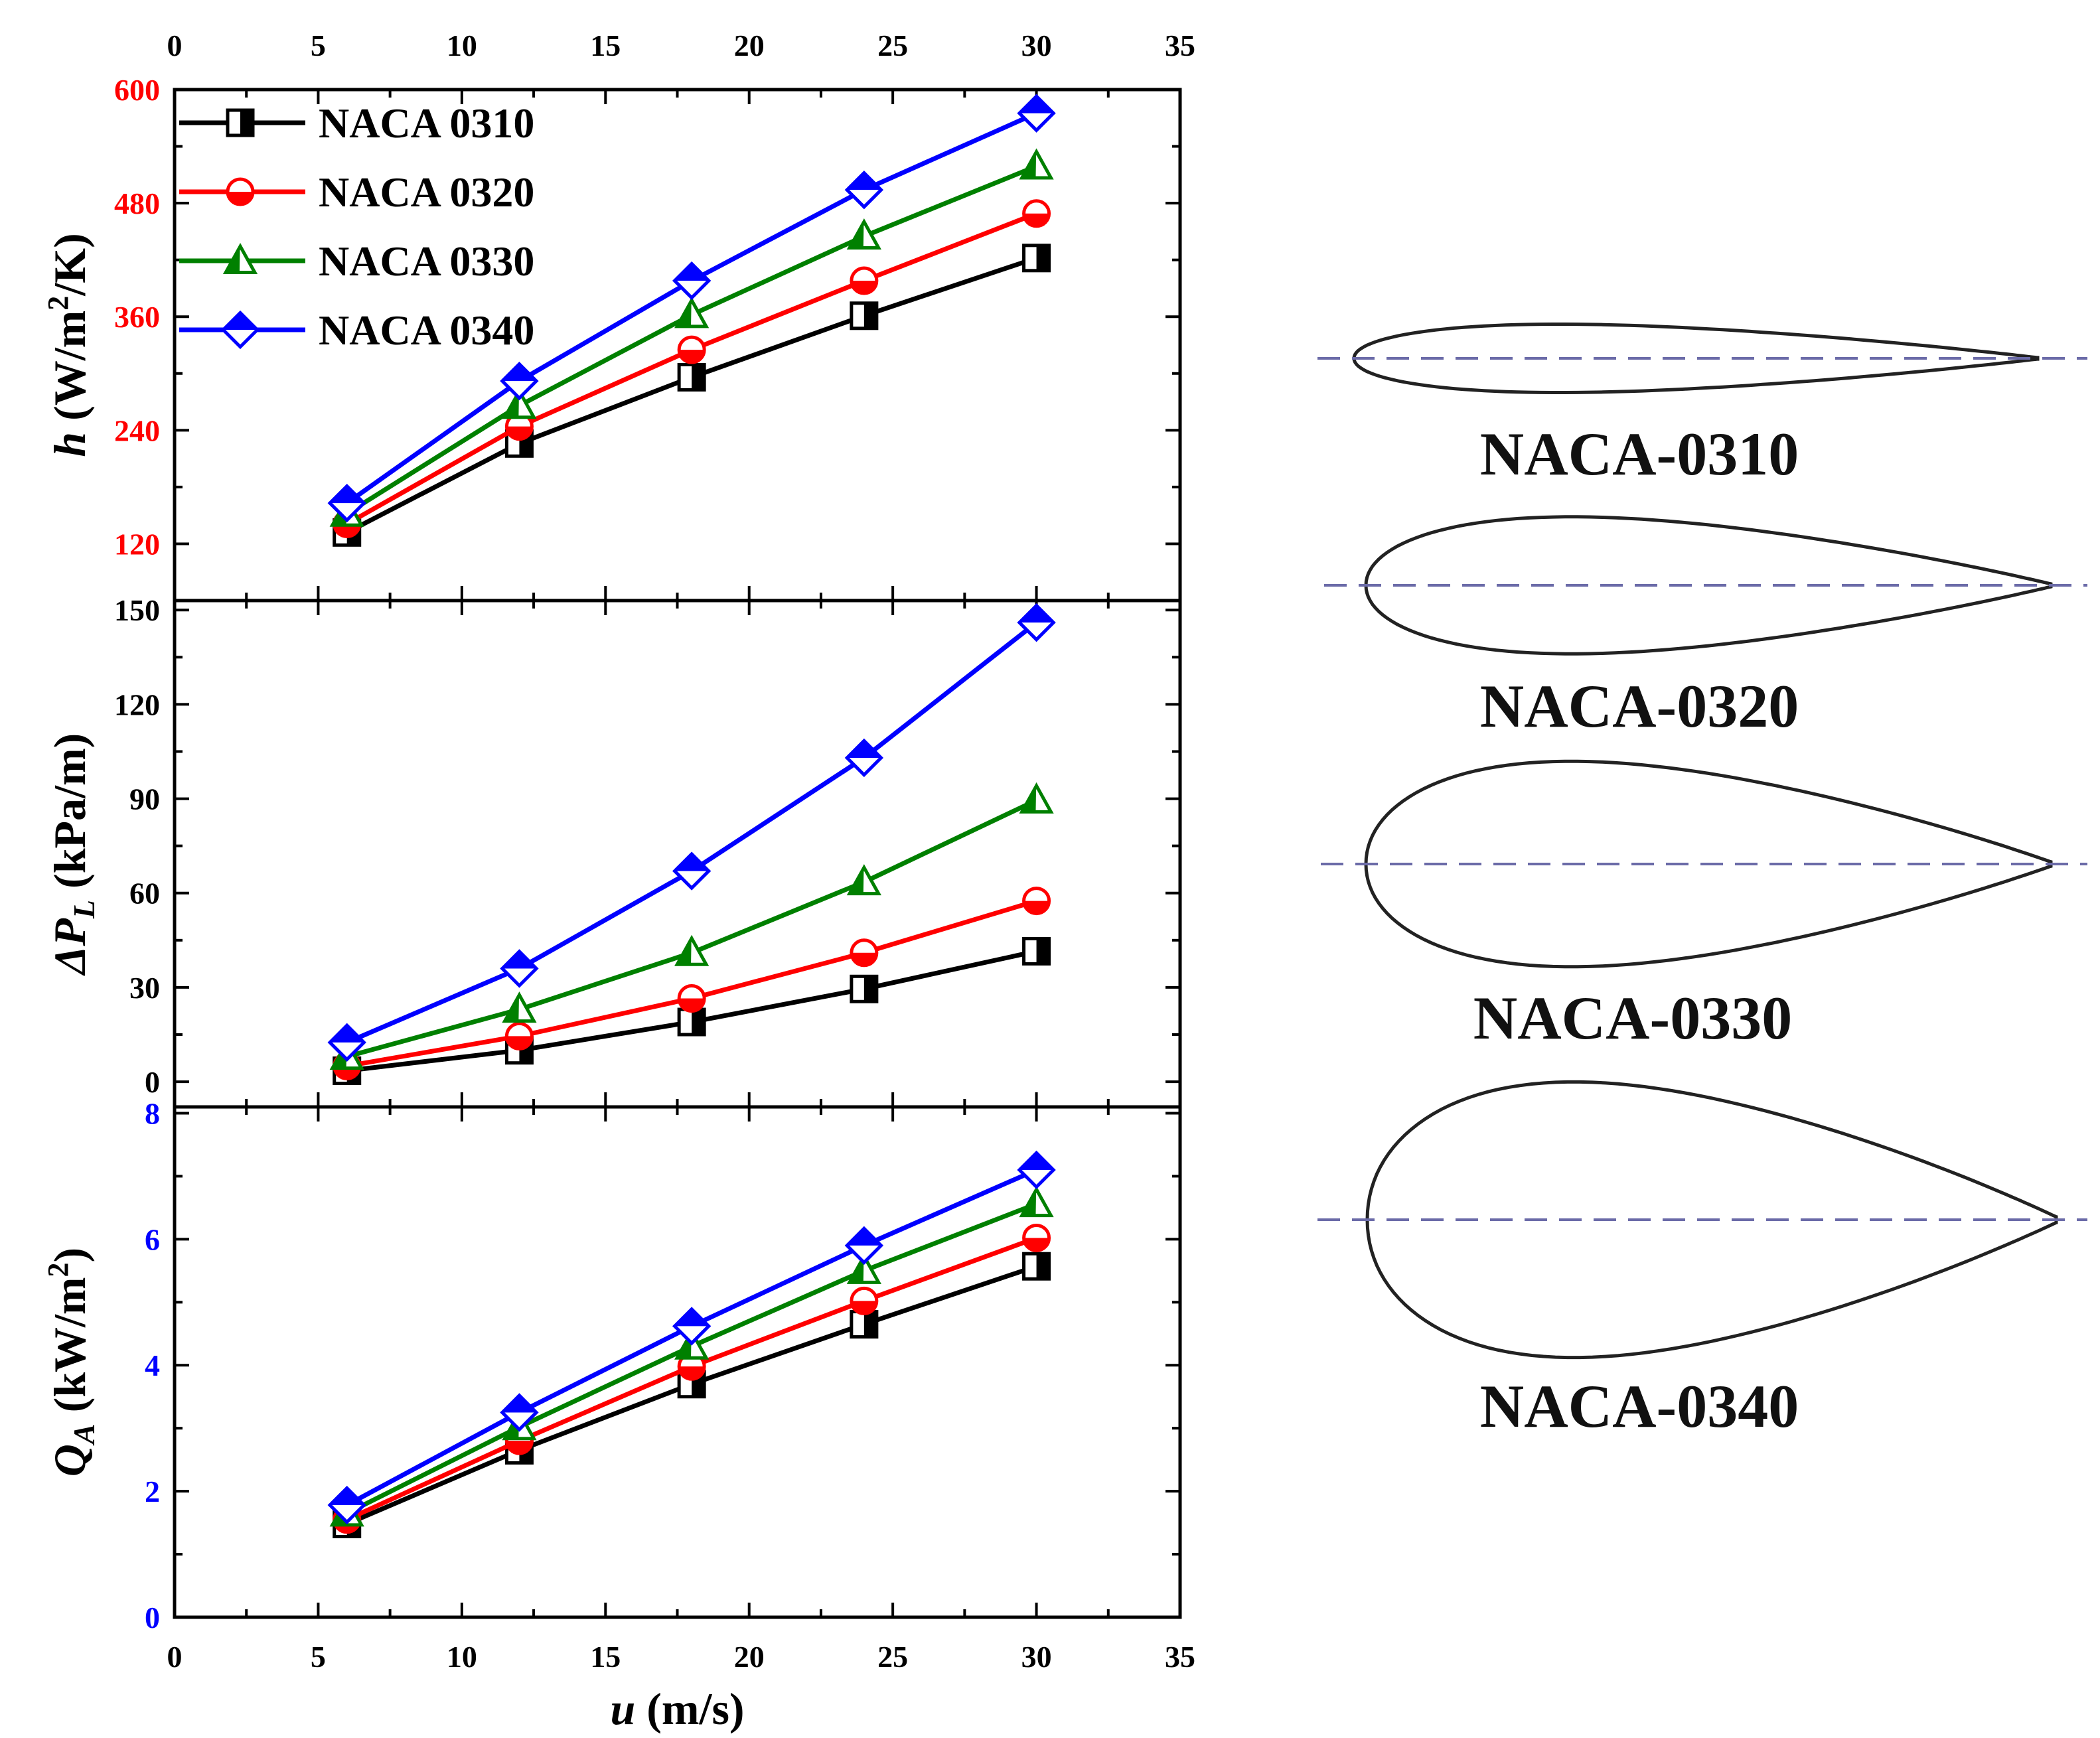 The width and height of the screenshot is (2100, 1738). I want to click on y-tick-label: 2, so click(152, 1491).